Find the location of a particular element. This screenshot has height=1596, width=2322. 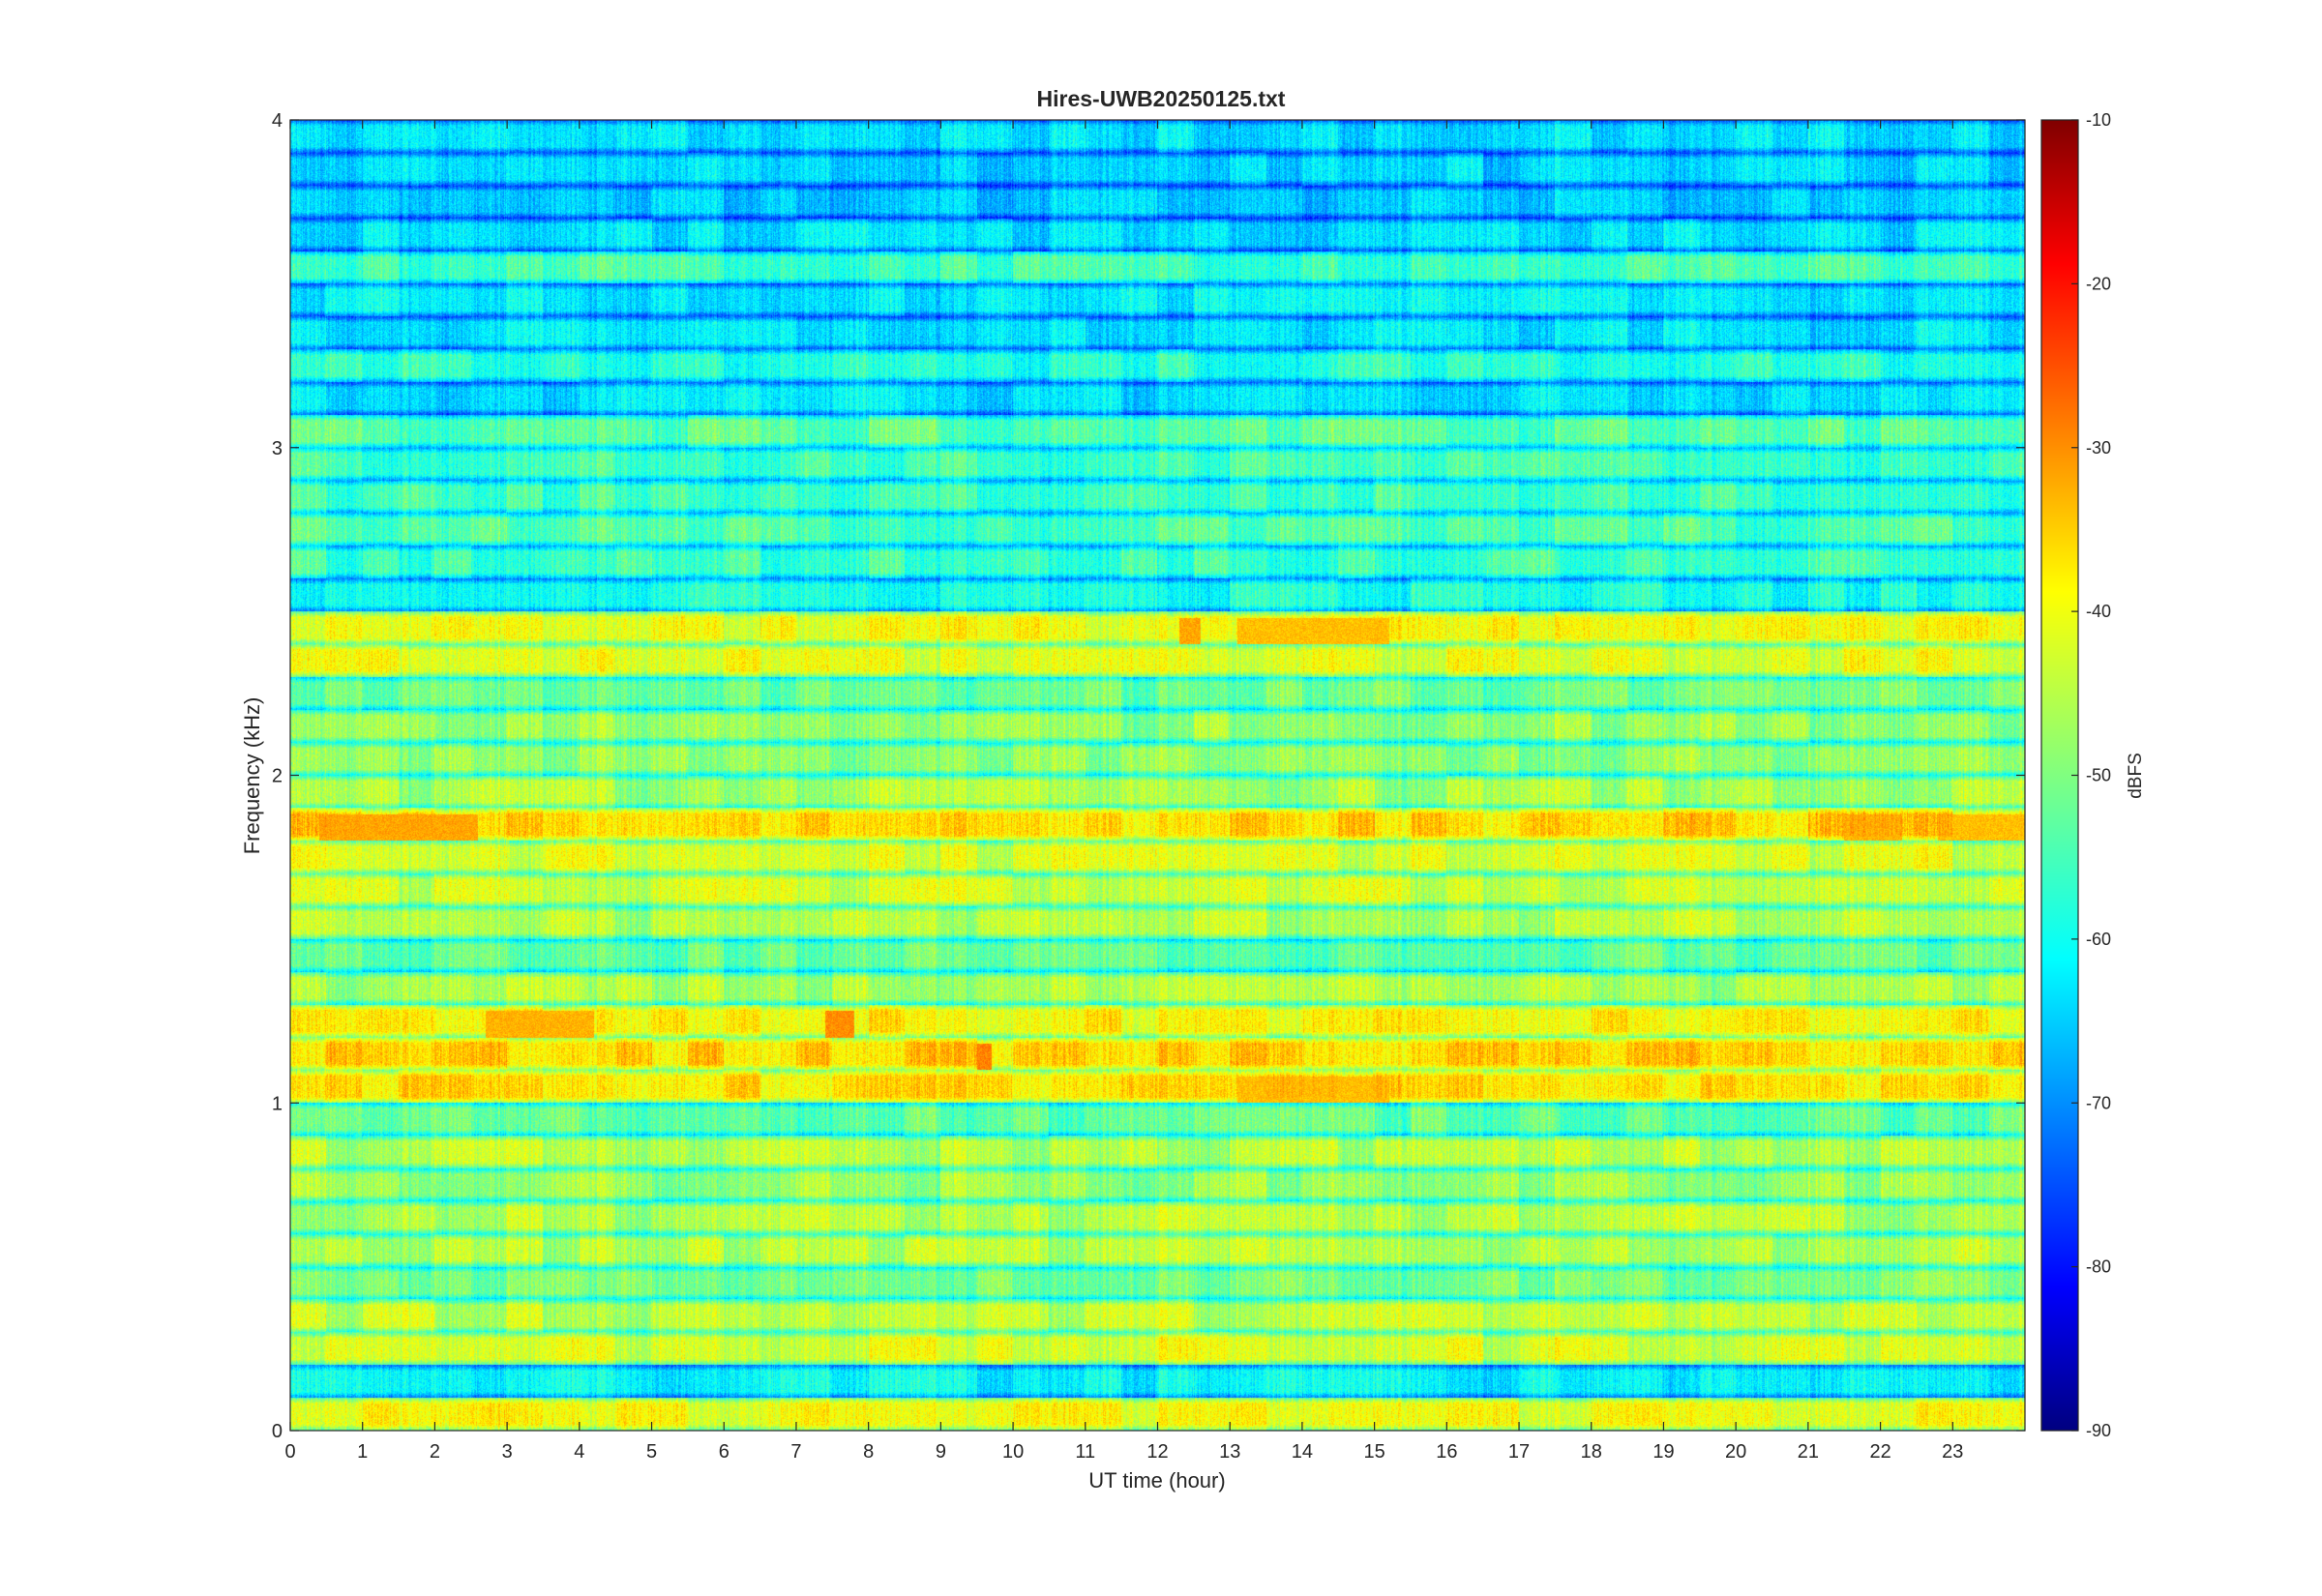

colorbar-tick-label: -20 is located at coordinates (2098, 283).